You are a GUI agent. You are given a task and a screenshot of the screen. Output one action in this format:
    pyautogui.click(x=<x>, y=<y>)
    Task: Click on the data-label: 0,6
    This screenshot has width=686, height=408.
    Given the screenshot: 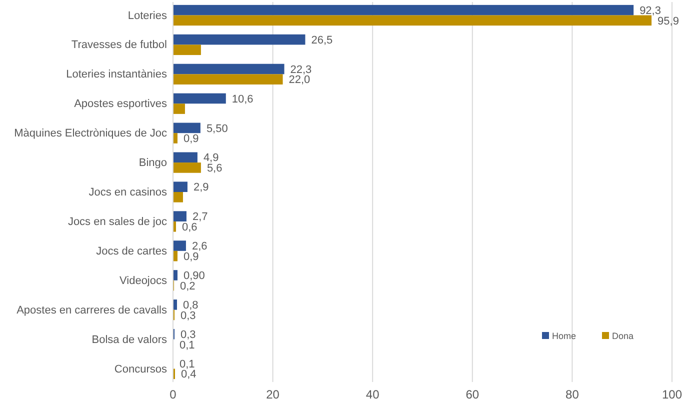 What is the action you would take?
    pyautogui.click(x=190, y=227)
    